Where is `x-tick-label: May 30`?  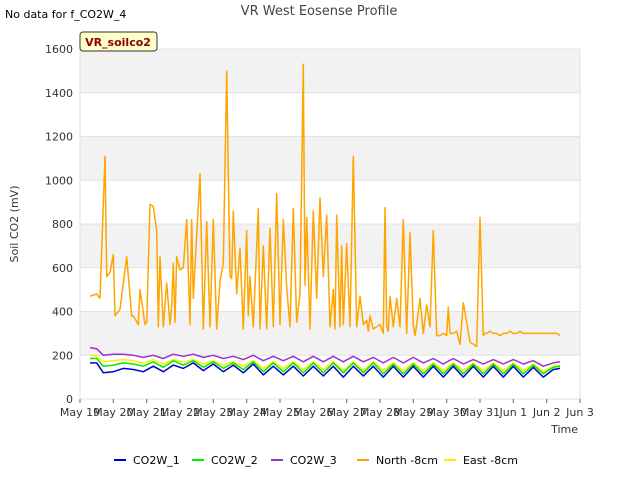 x-tick-label: May 30 is located at coordinates (447, 412).